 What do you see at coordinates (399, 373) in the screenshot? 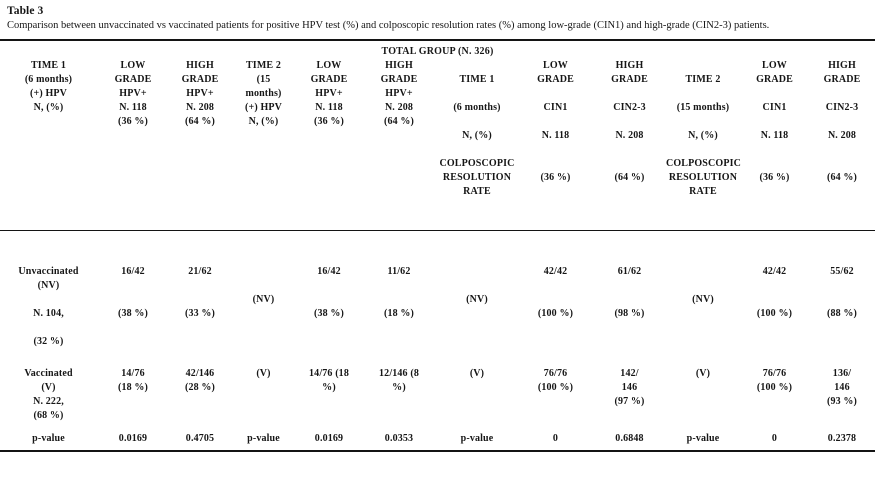
I see `cell-line: 12/146 (8` at bounding box center [399, 373].